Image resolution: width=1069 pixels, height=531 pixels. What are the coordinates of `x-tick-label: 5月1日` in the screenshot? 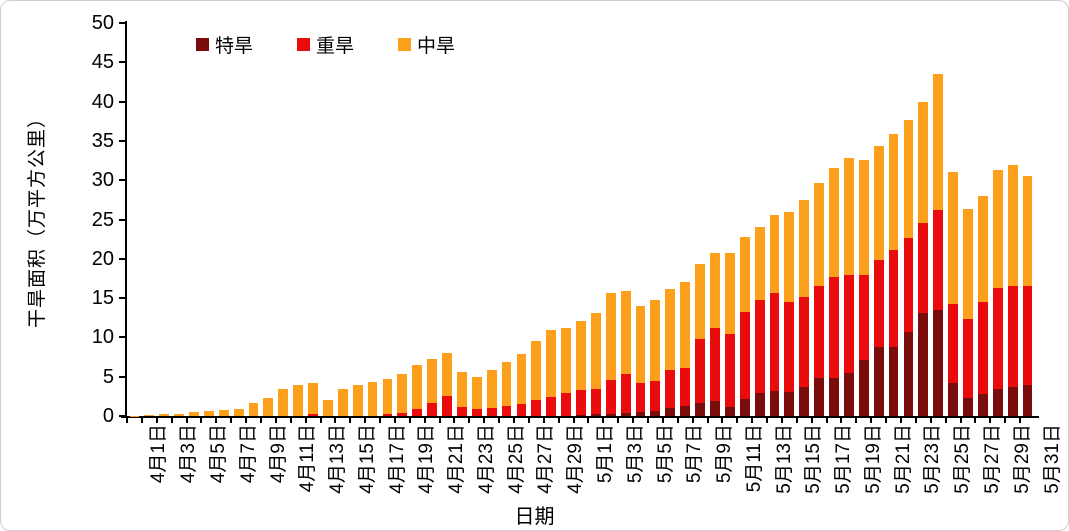 It's located at (605, 454).